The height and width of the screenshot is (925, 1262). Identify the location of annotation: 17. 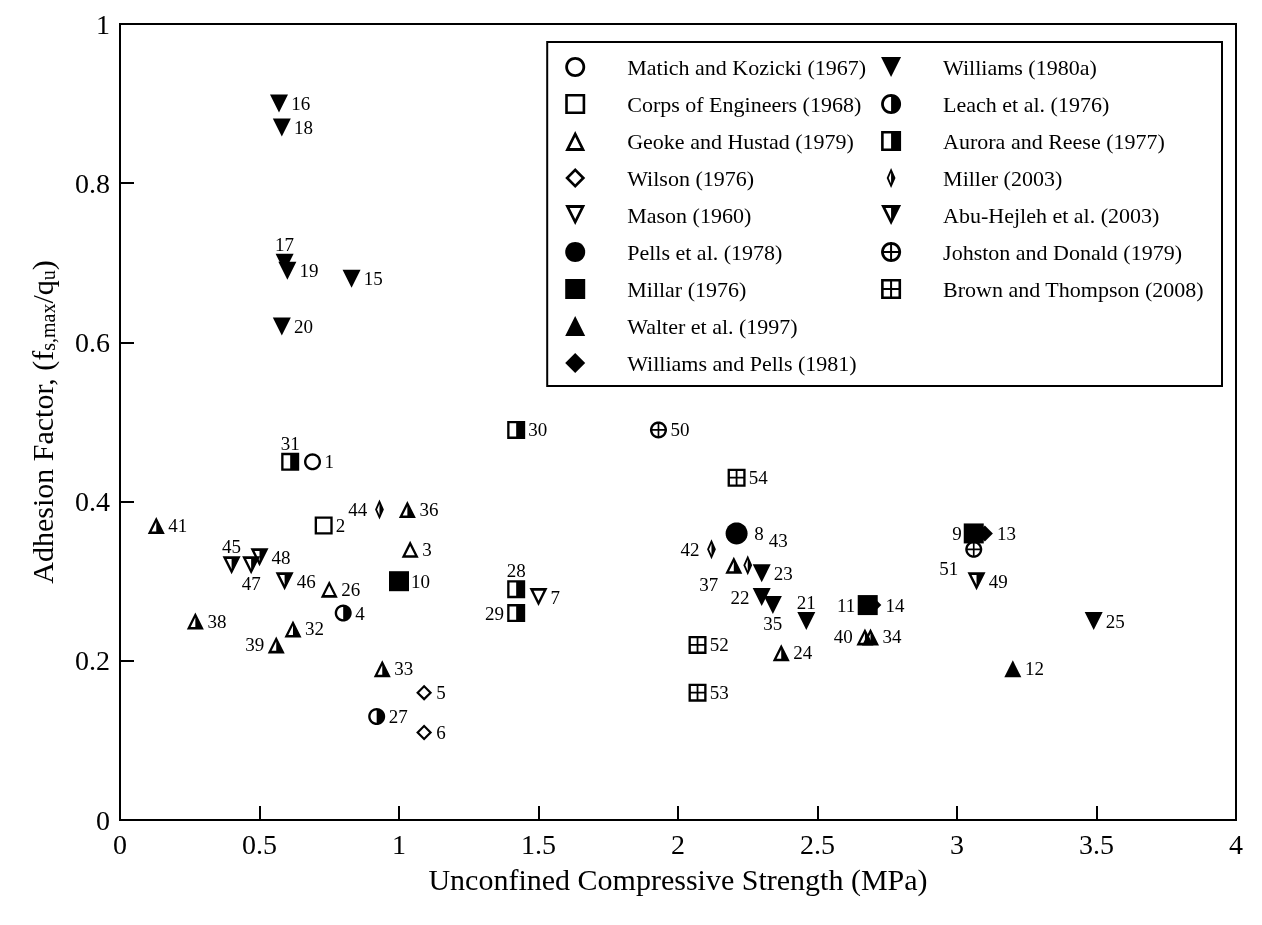
(285, 244).